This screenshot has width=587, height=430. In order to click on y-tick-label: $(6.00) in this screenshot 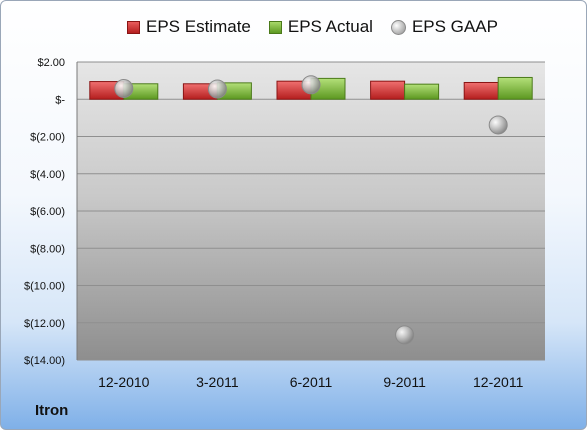, I will do `click(47, 212)`.